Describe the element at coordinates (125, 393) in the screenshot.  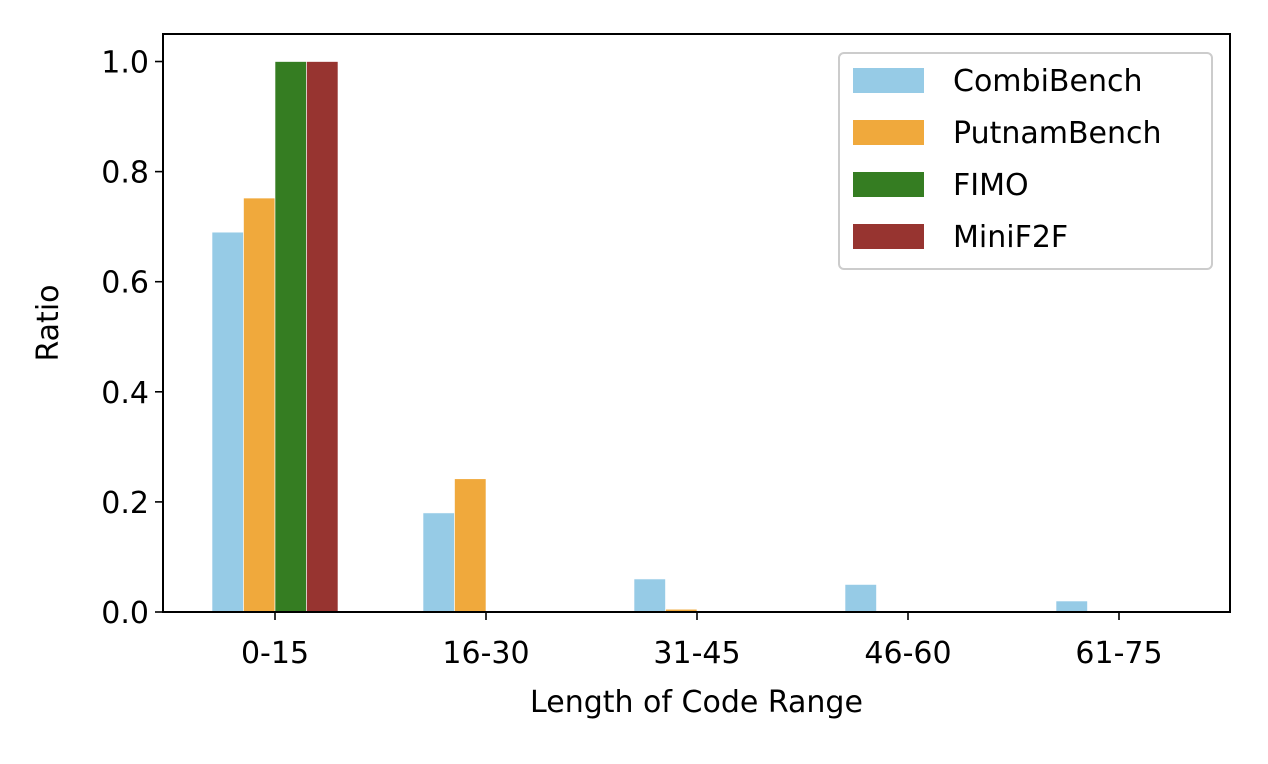
I see `y-tick-label: 0.4` at that location.